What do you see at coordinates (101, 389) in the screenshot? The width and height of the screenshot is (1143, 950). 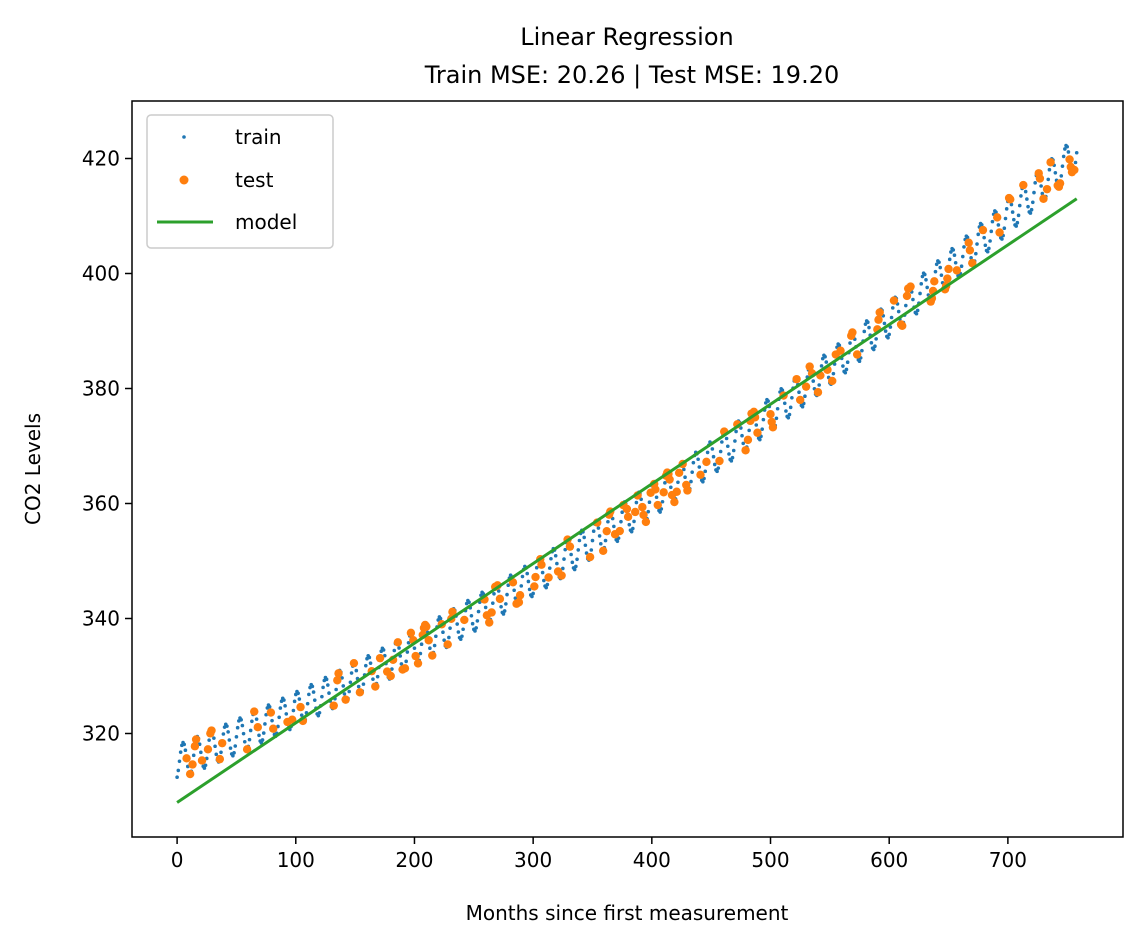 I see `y-tick-label: 380` at bounding box center [101, 389].